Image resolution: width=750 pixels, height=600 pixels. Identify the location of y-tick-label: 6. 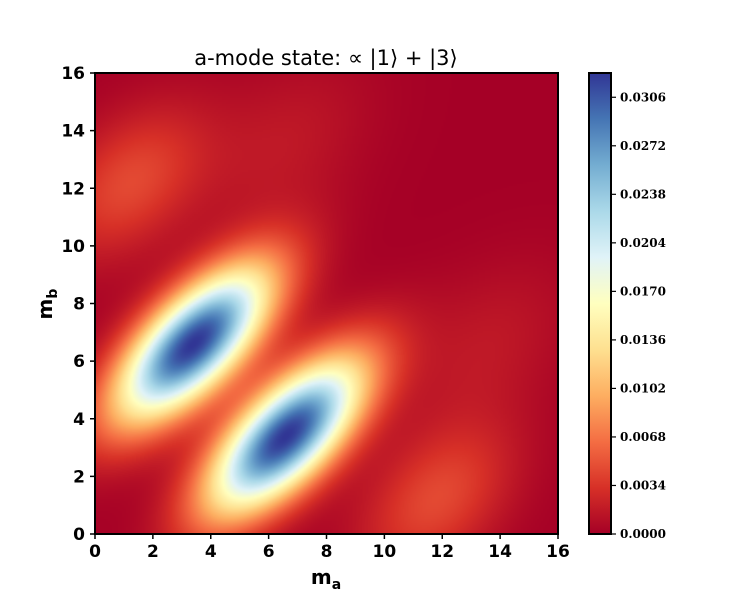
(79, 362).